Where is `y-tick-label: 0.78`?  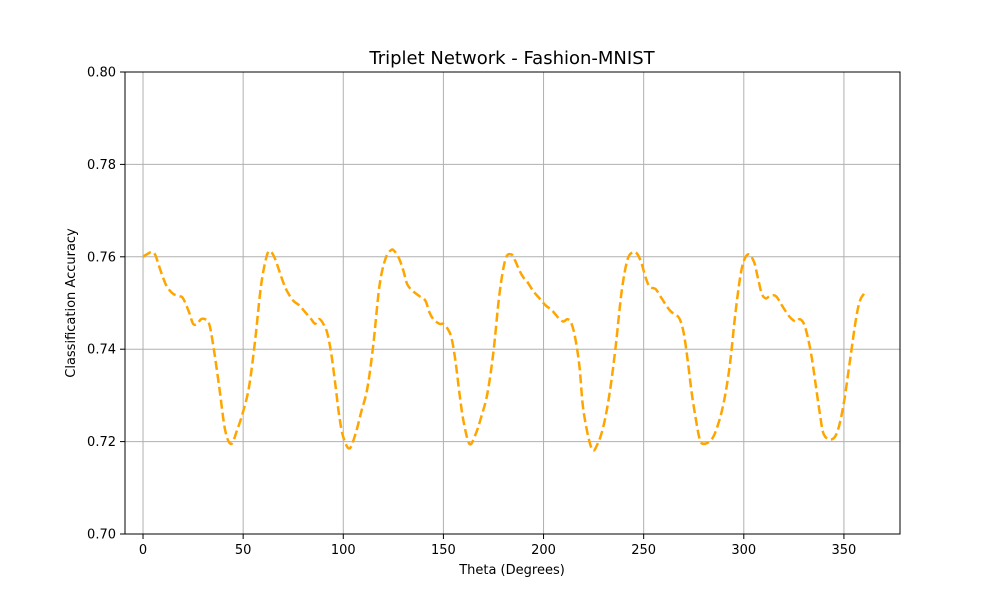
y-tick-label: 0.78 is located at coordinates (101, 165).